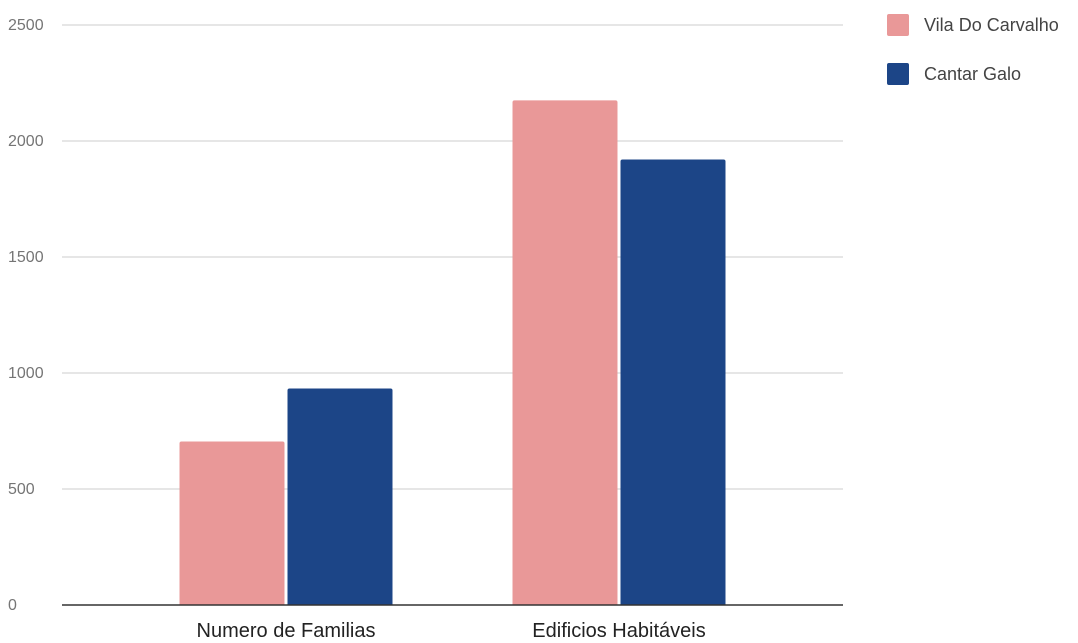  I want to click on y-tick-label: 2000, so click(26, 141).